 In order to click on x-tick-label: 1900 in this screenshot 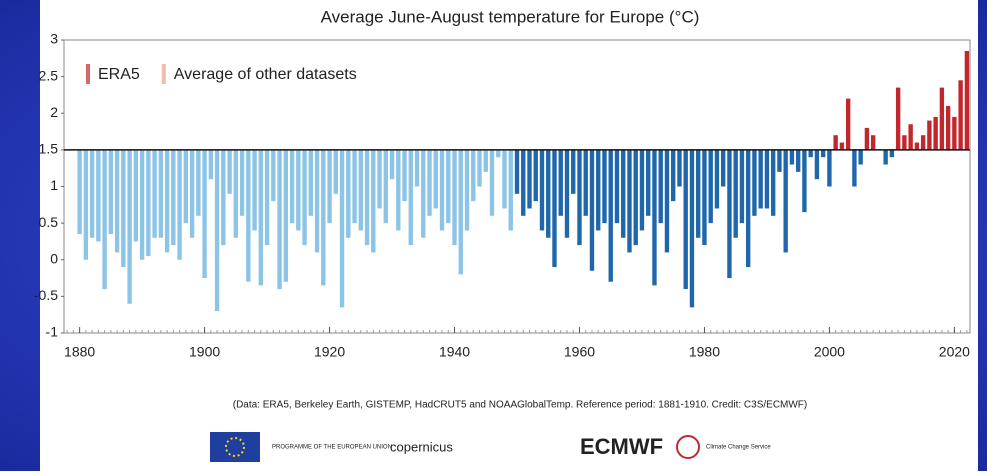, I will do `click(204, 352)`.